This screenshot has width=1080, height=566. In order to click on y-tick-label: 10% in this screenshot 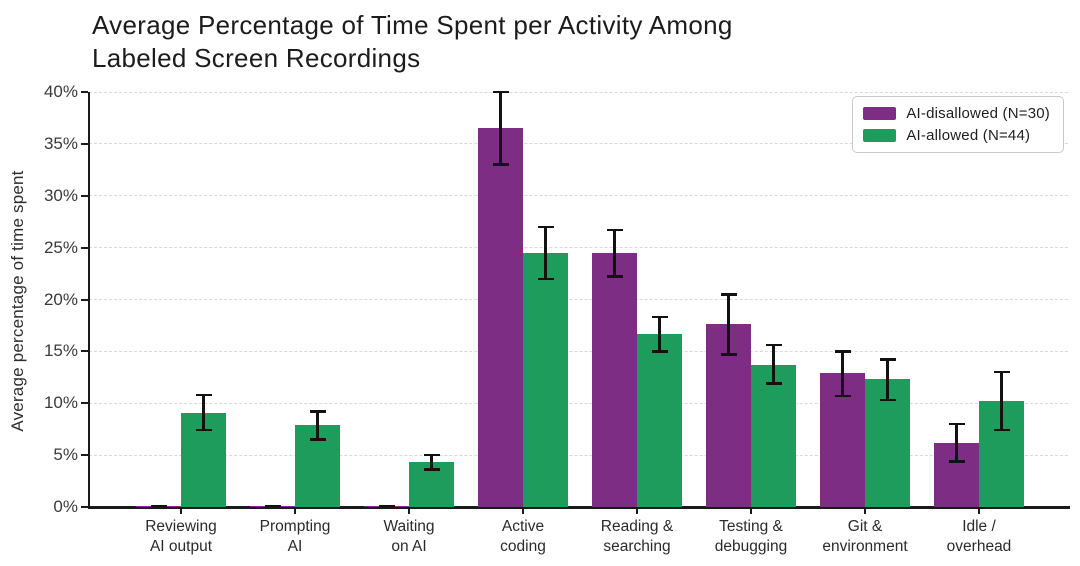, I will do `click(60, 403)`.